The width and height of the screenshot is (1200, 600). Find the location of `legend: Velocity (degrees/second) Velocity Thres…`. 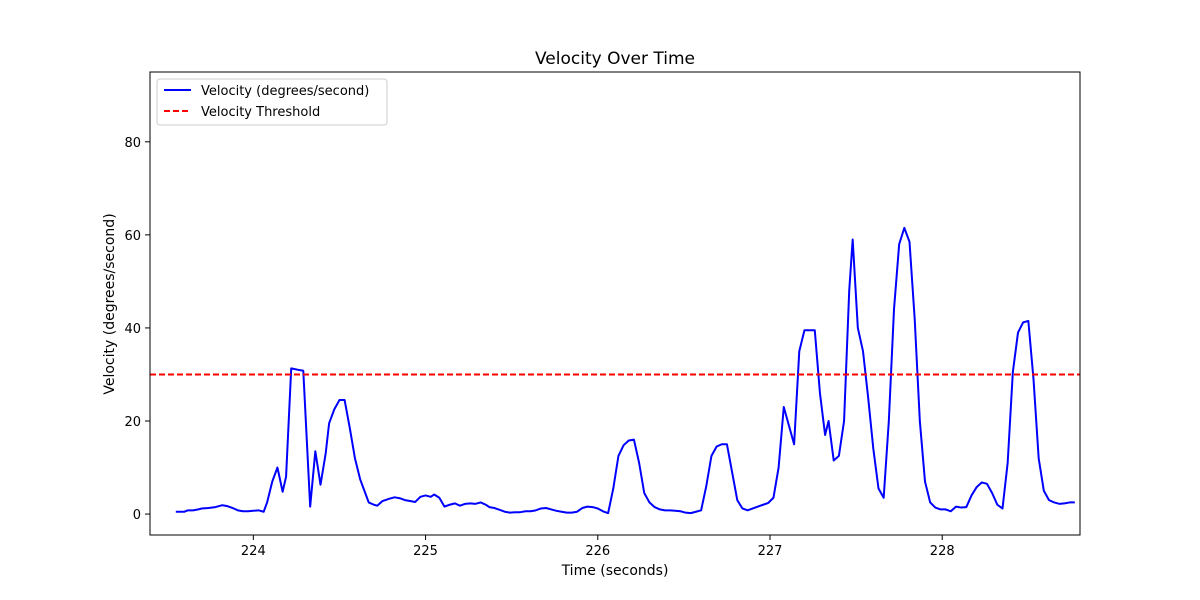

legend: Velocity (degrees/second) Velocity Thres… is located at coordinates (272, 102).